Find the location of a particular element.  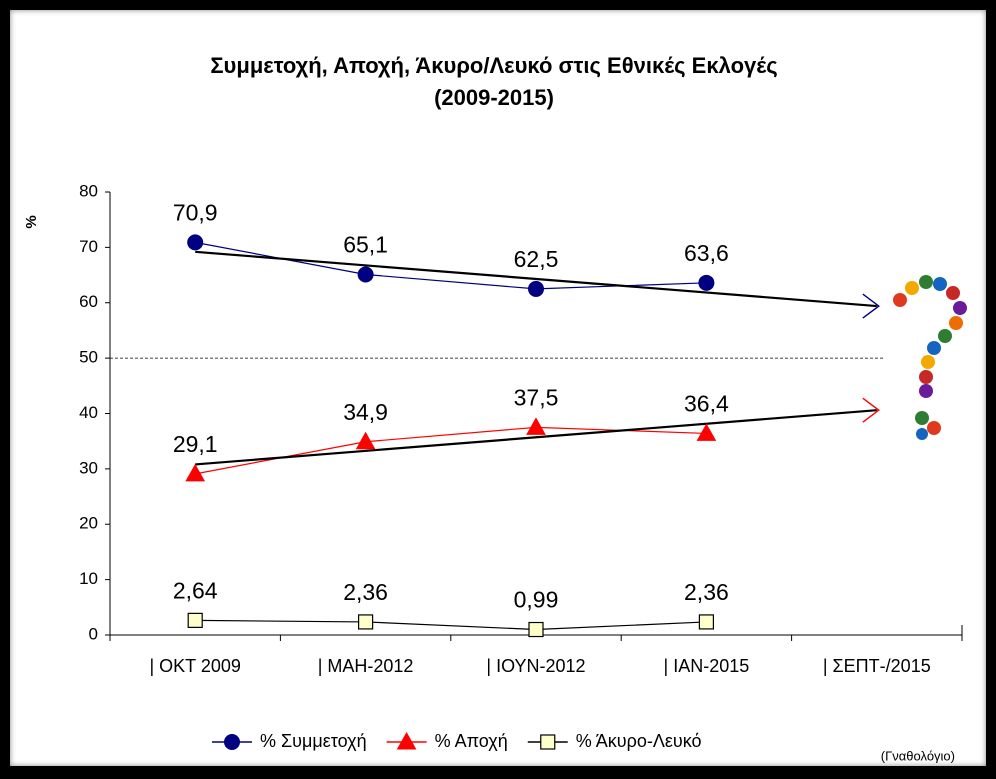

y-tick-label: 70 is located at coordinates (88, 246).